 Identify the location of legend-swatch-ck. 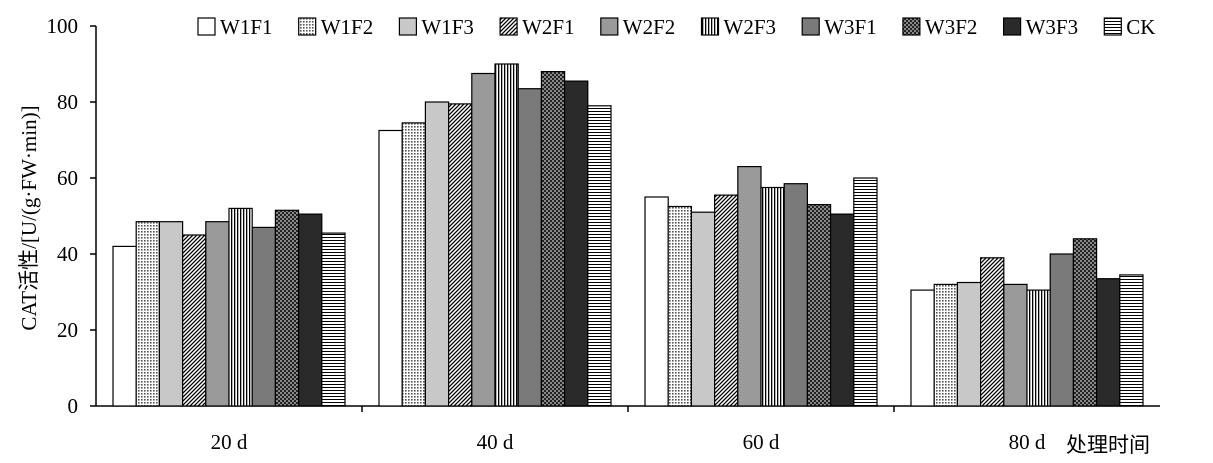
(1112, 26).